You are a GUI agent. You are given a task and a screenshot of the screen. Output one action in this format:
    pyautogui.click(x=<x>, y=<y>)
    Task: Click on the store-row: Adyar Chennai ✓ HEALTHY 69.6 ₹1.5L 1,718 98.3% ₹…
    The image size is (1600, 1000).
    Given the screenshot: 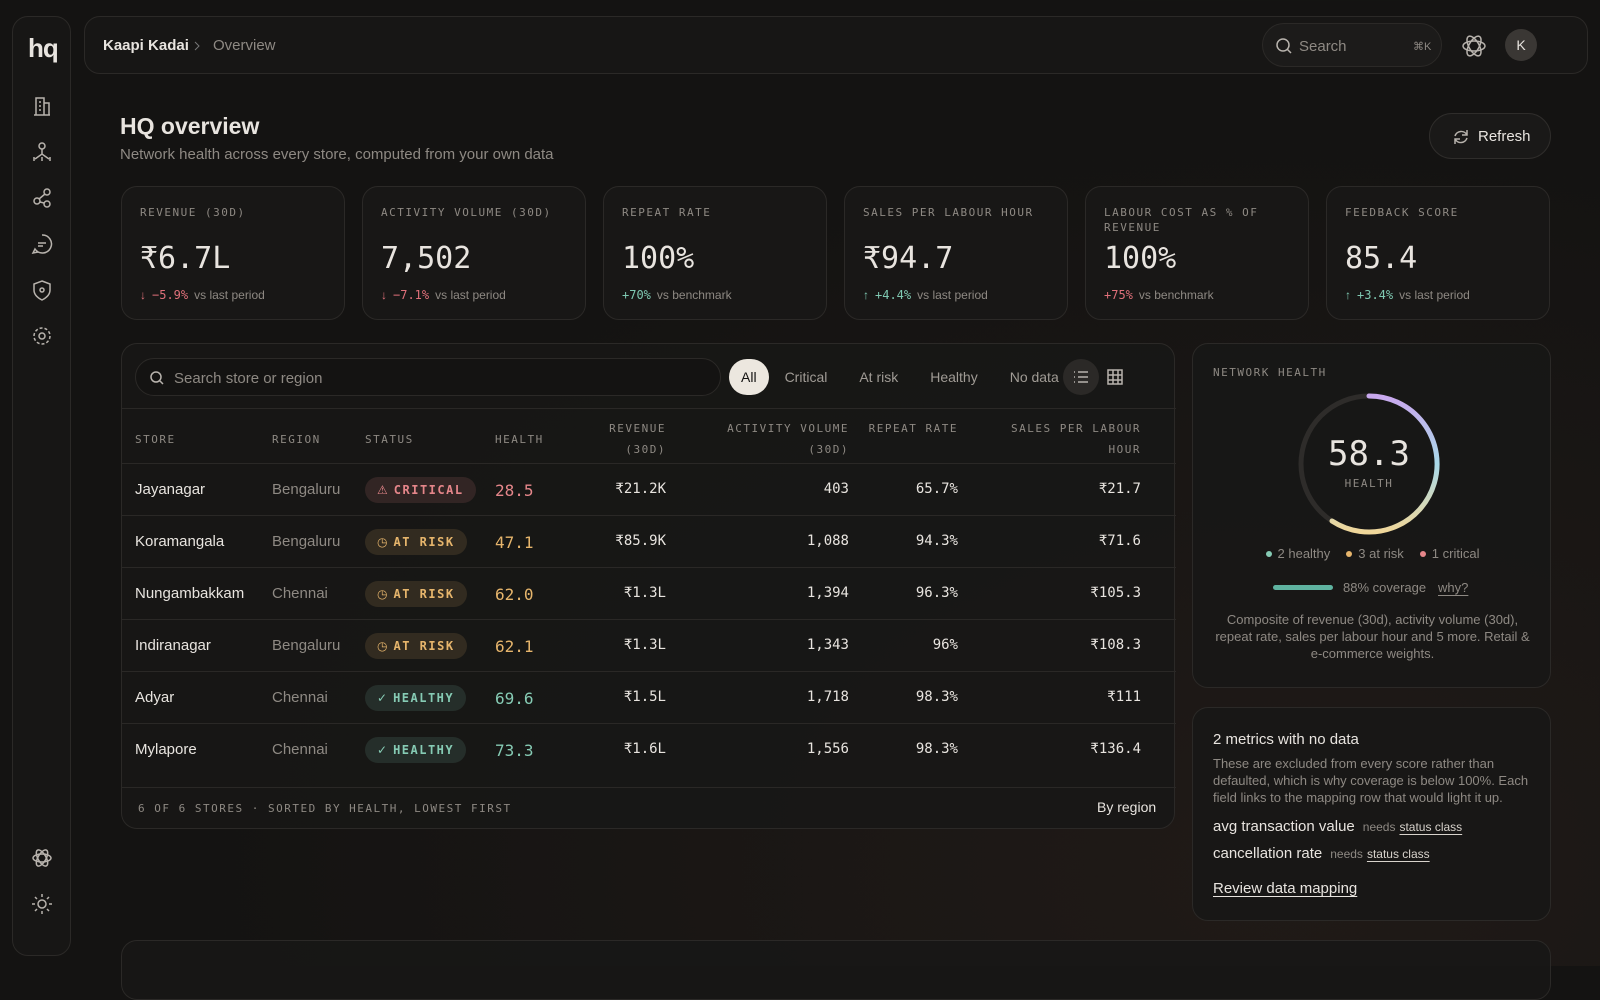 What is the action you would take?
    pyautogui.click(x=649, y=697)
    